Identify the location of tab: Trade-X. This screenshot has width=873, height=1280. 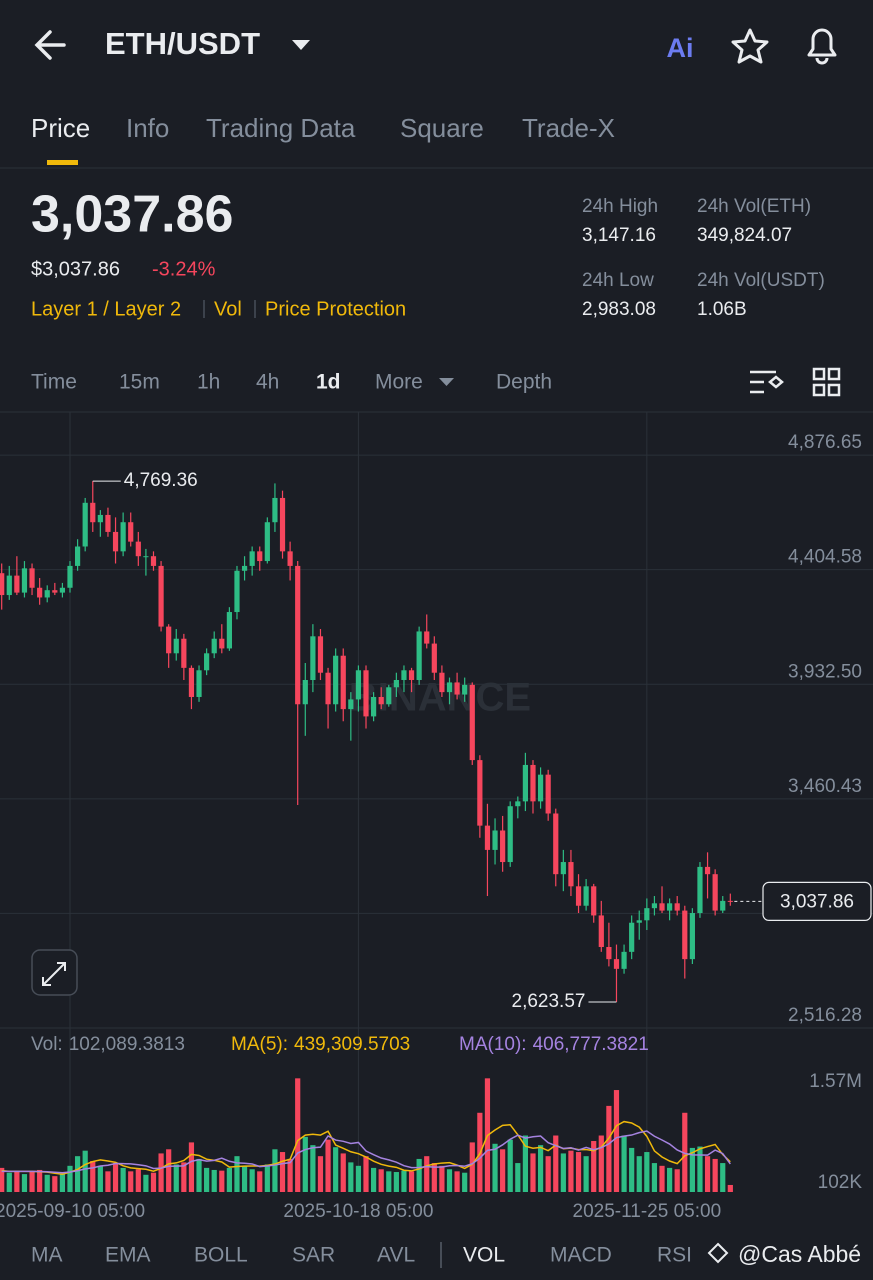
(568, 128).